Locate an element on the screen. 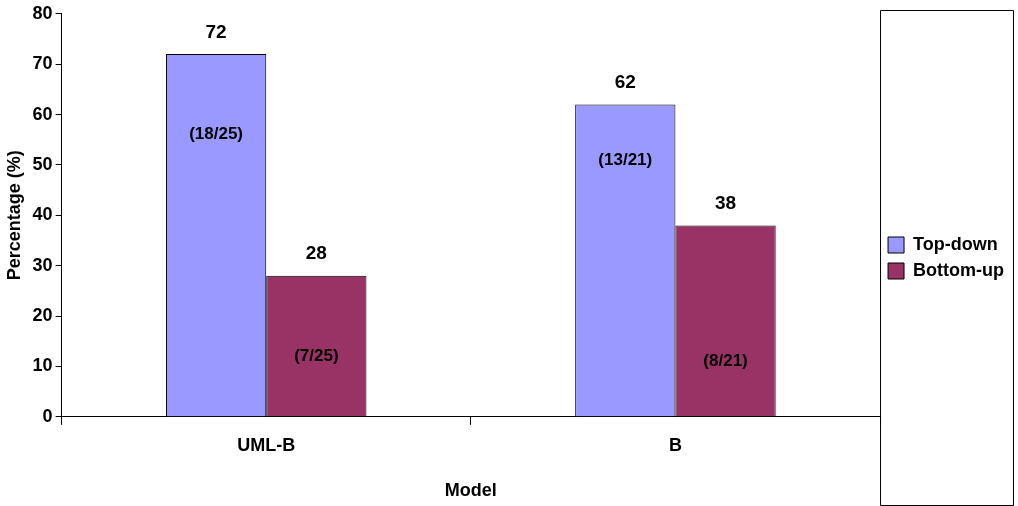 Image resolution: width=1018 pixels, height=506 pixels. data-label: 38 is located at coordinates (725, 203).